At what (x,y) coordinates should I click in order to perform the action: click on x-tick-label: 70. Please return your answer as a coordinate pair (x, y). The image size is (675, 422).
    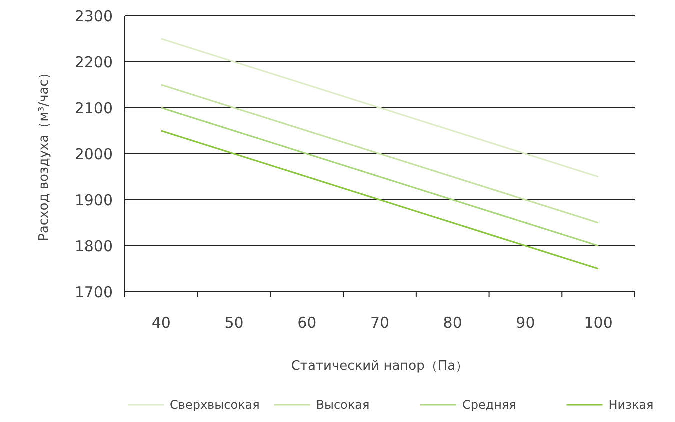
    Looking at the image, I should click on (380, 323).